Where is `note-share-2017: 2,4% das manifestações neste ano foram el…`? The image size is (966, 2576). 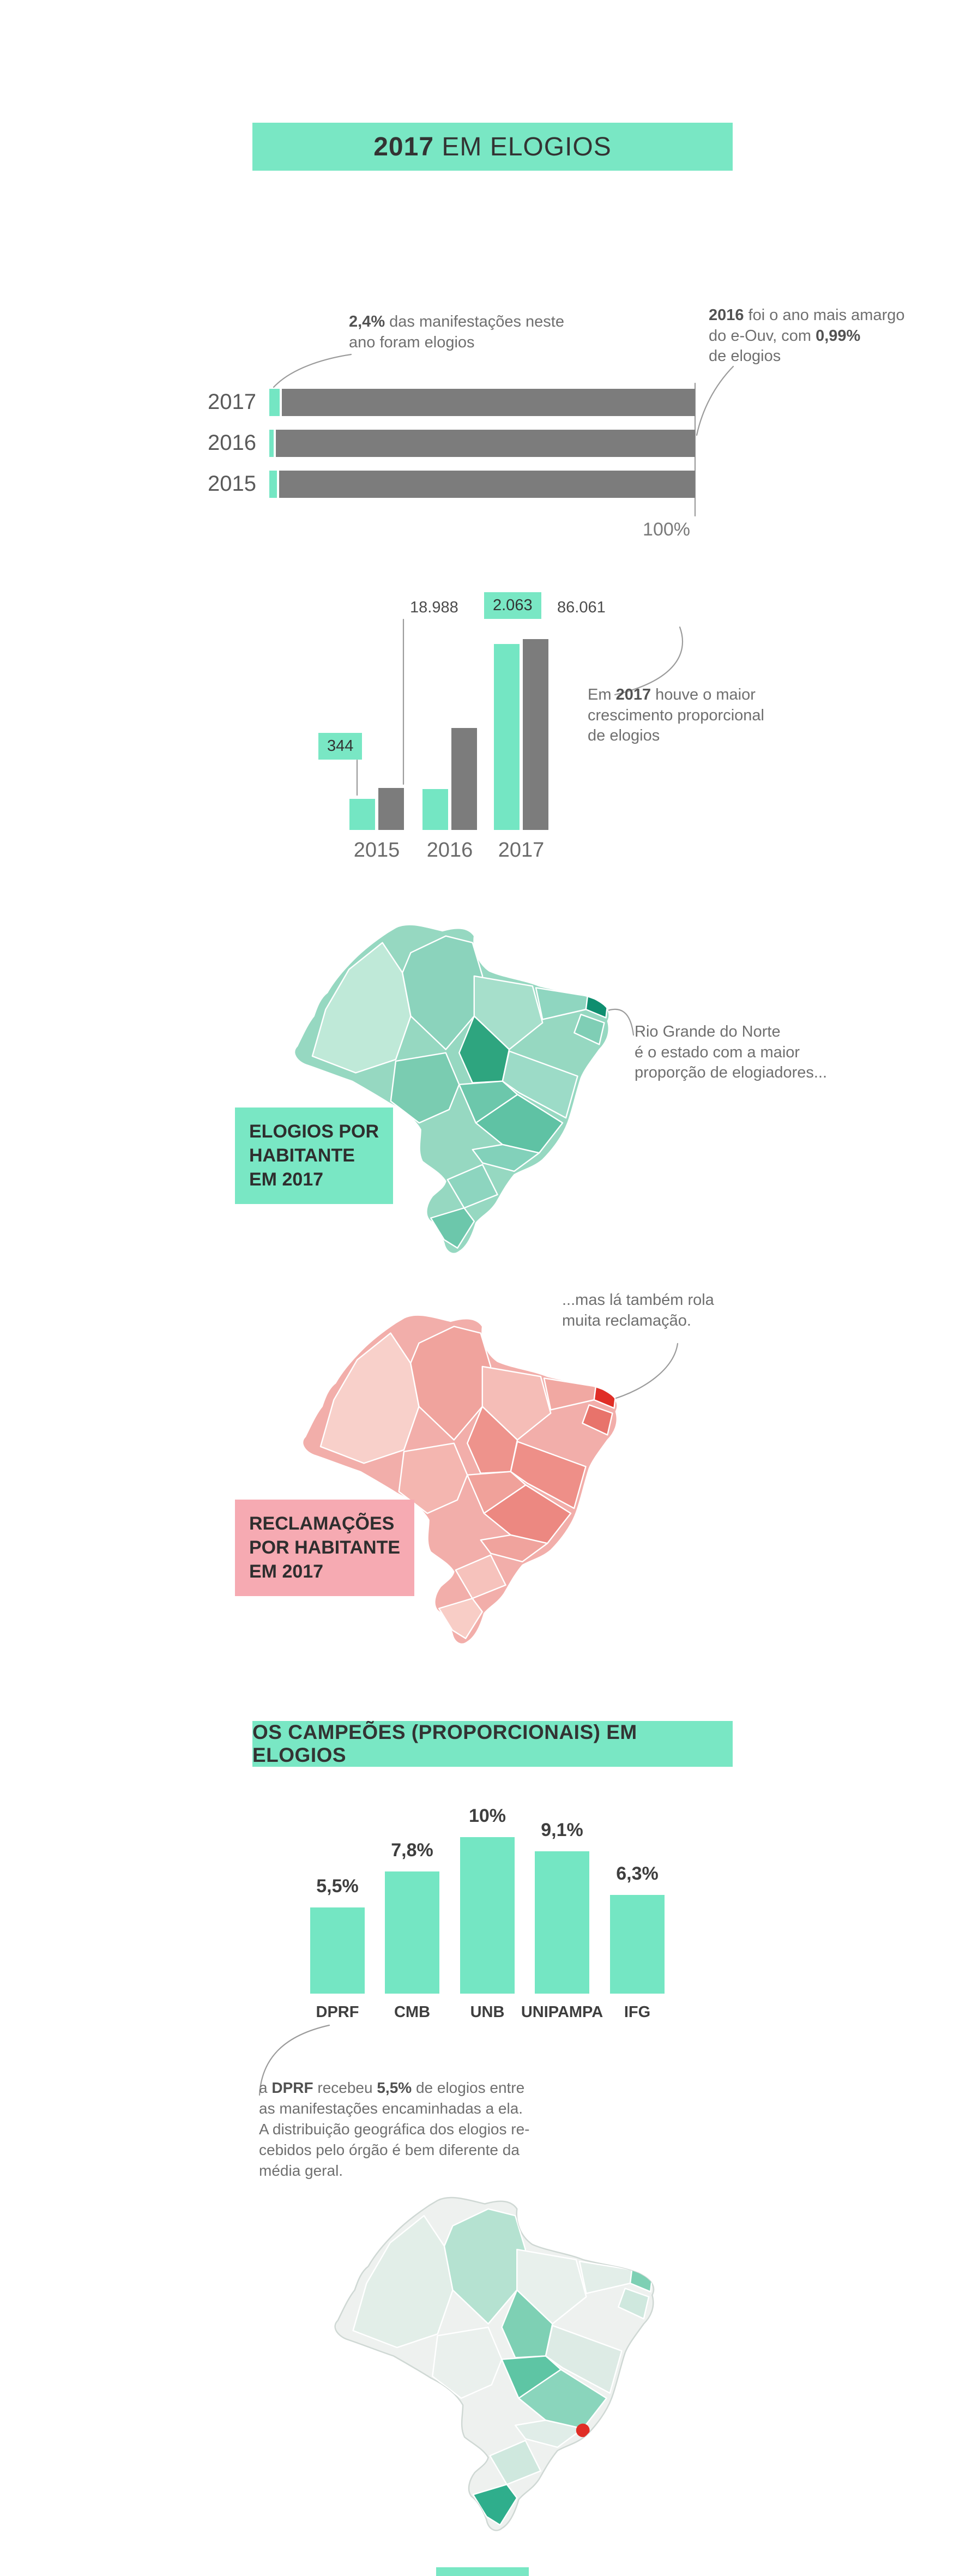 note-share-2017: 2,4% das manifestações neste ano foram el… is located at coordinates (456, 332).